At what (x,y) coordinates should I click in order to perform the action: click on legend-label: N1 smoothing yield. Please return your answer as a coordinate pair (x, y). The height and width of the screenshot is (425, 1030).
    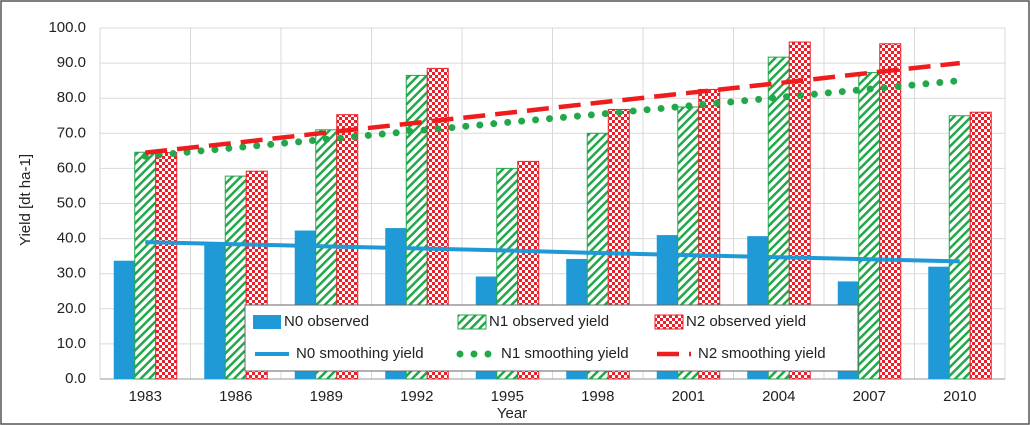
    Looking at the image, I should click on (565, 353).